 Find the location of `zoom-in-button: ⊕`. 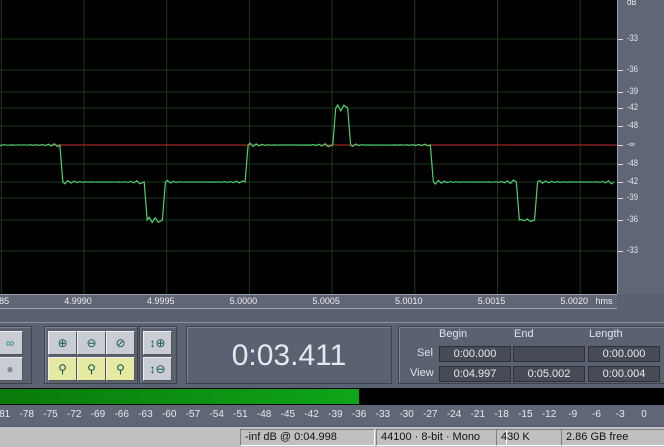

zoom-in-button: ⊕ is located at coordinates (62, 343).